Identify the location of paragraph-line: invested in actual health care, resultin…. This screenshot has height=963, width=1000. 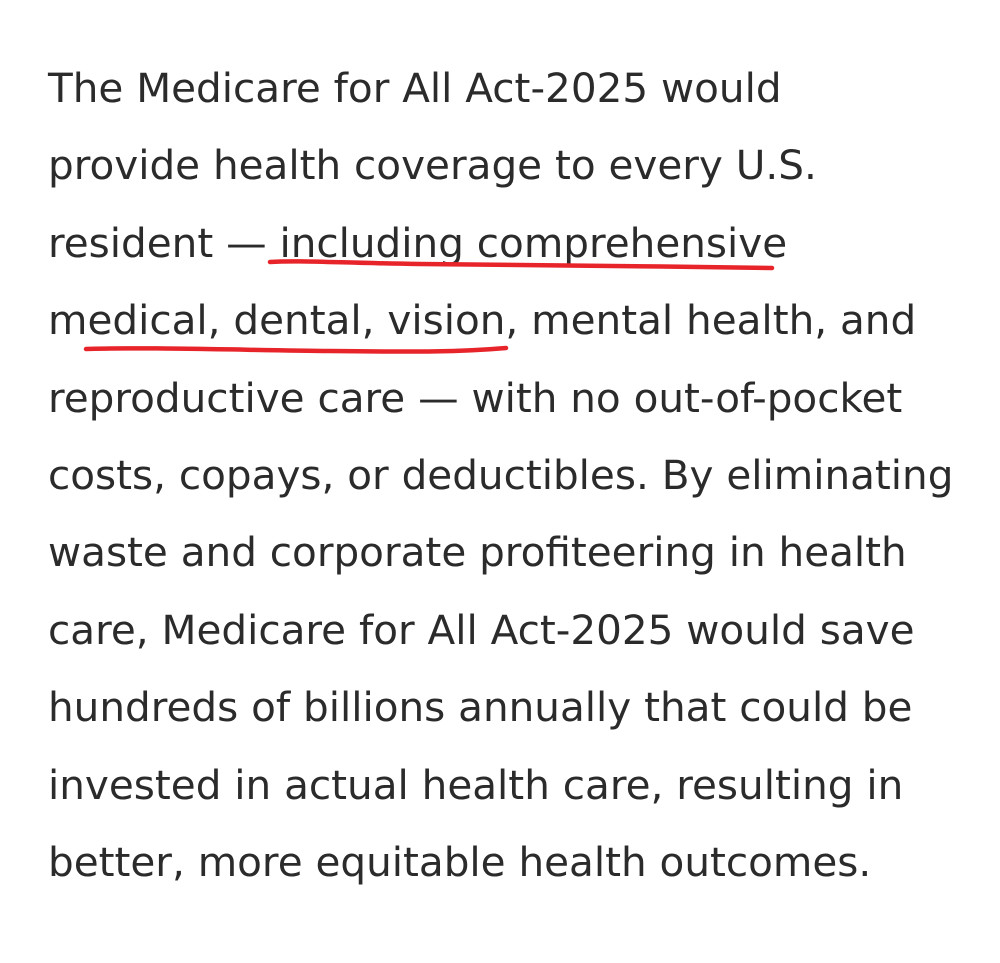
(476, 784).